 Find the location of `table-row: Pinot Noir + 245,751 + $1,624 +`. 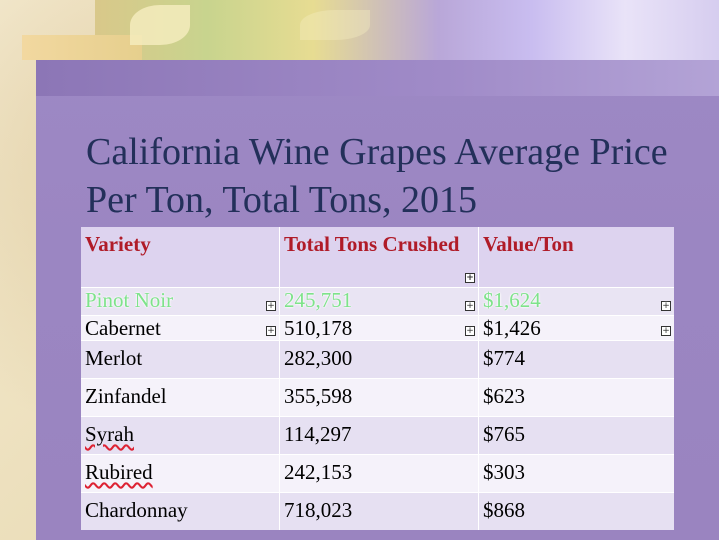

table-row: Pinot Noir + 245,751 + $1,624 + is located at coordinates (377, 301).